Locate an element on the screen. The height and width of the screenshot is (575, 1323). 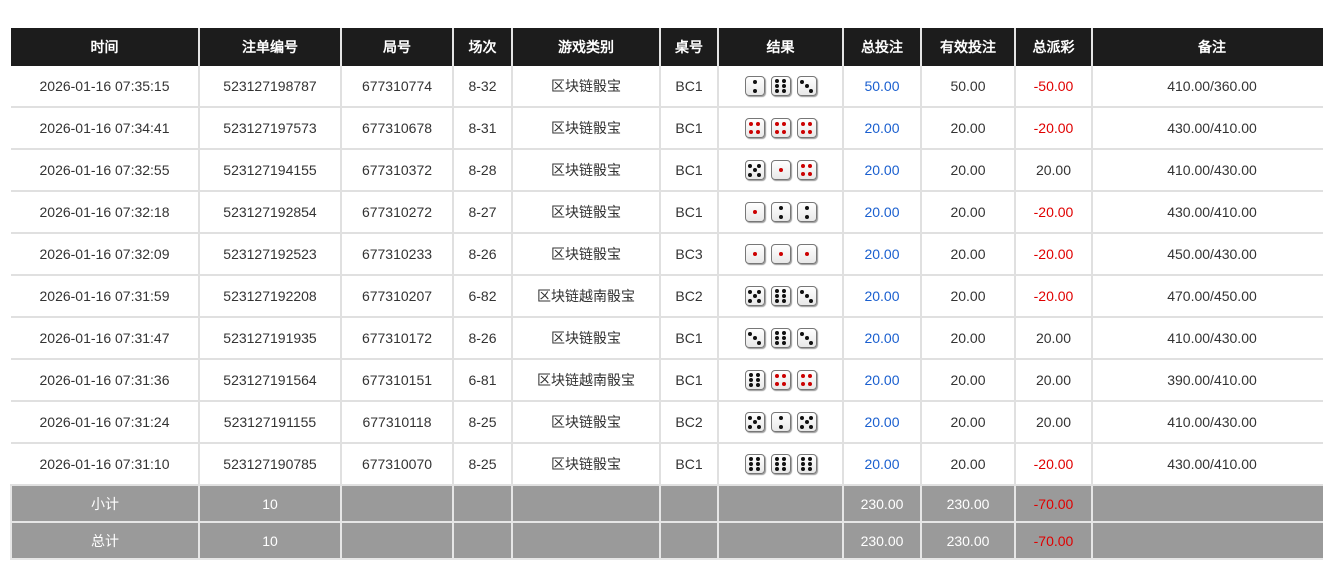
cell-bet-id: 523127191935 is located at coordinates (269, 338).